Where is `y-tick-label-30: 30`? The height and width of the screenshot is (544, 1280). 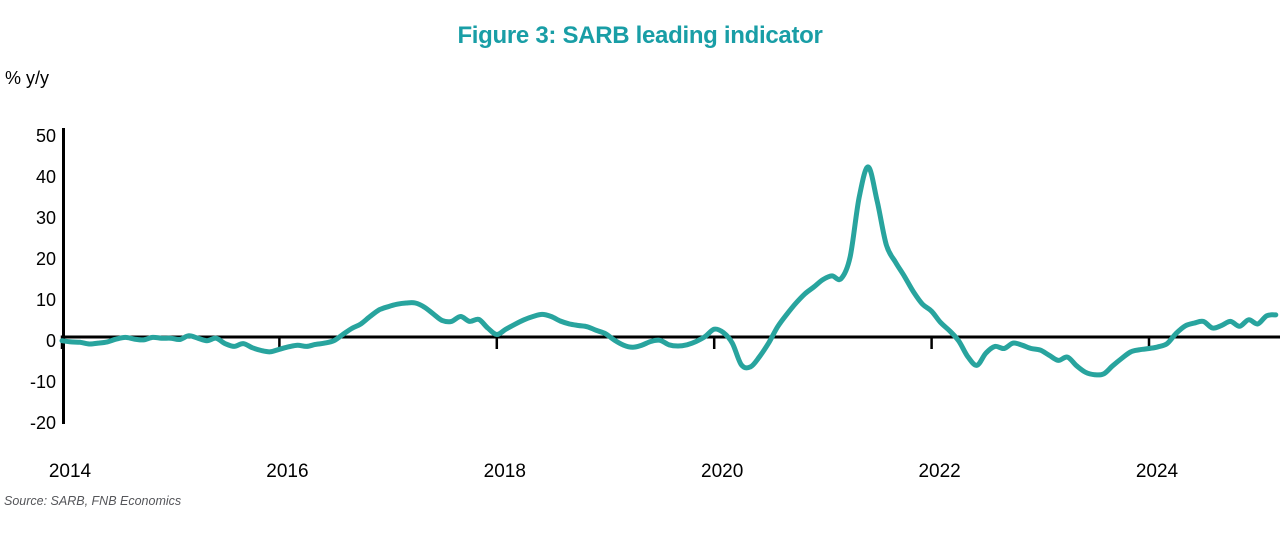
y-tick-label-30: 30 is located at coordinates (46, 218).